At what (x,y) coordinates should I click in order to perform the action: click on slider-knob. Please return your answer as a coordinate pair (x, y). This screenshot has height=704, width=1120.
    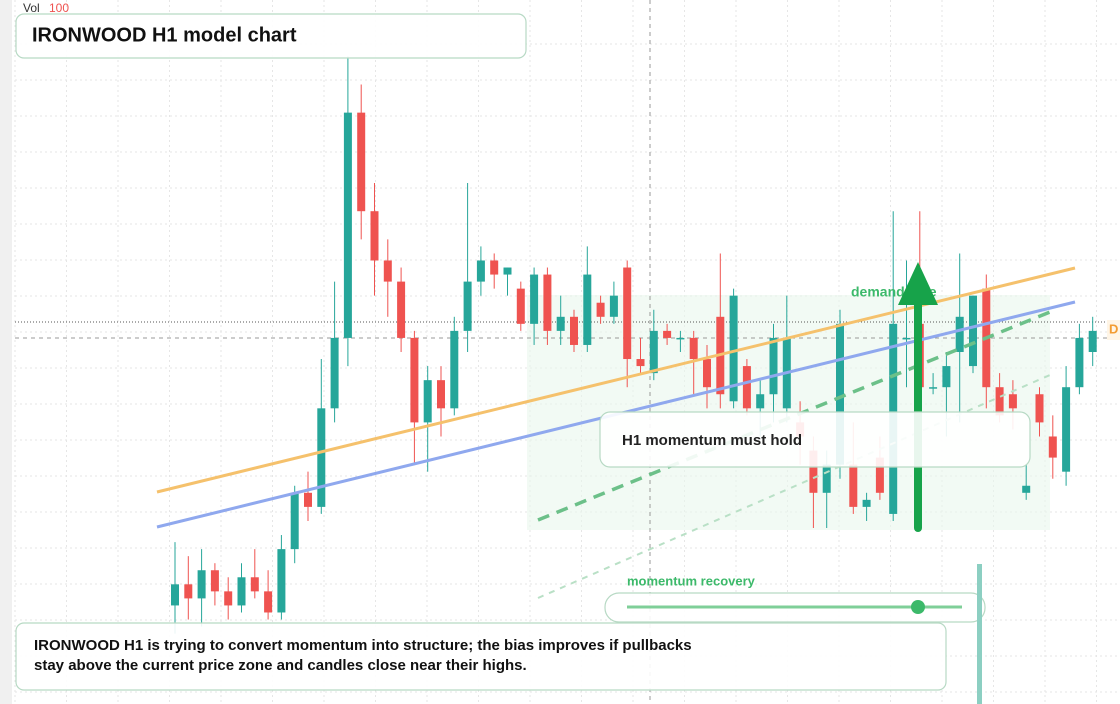
    Looking at the image, I should click on (918, 607).